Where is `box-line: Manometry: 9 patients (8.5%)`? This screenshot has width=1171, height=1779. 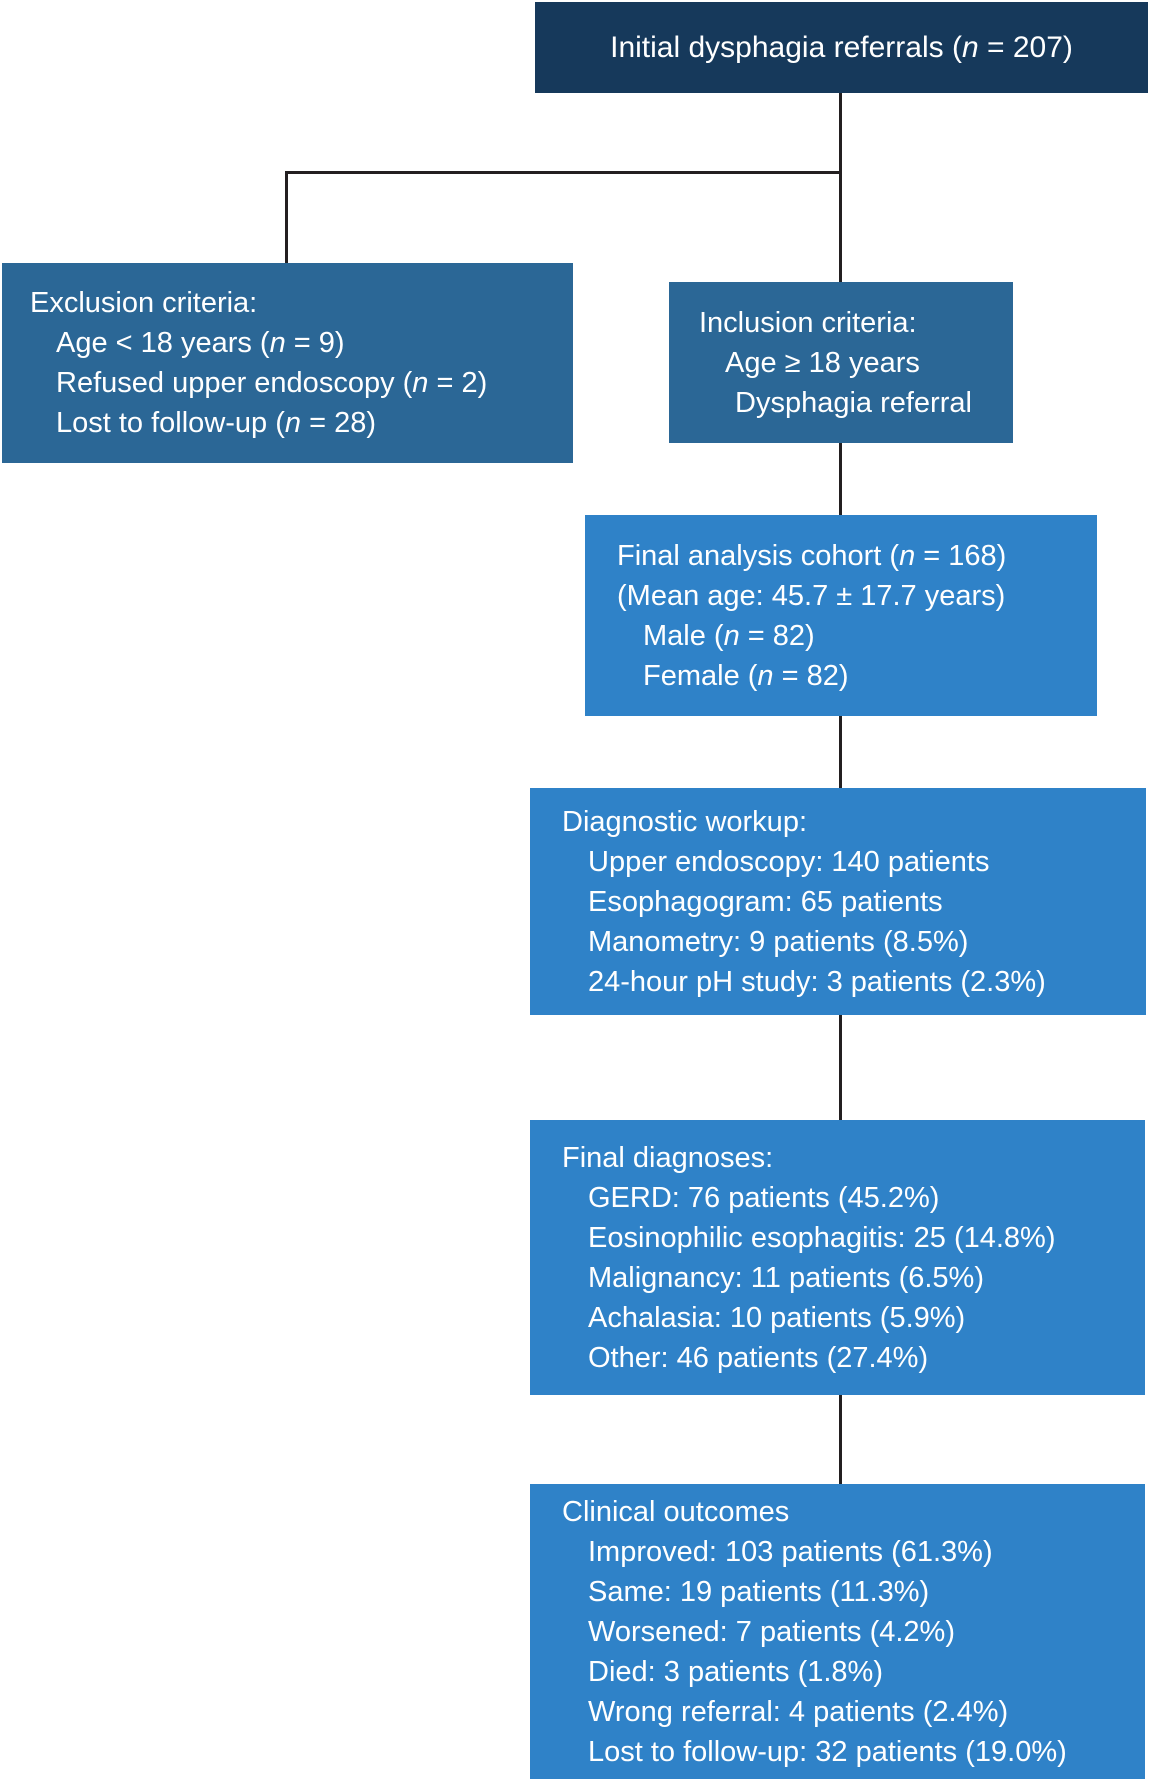
box-line: Manometry: 9 patients (8.5%) is located at coordinates (778, 941).